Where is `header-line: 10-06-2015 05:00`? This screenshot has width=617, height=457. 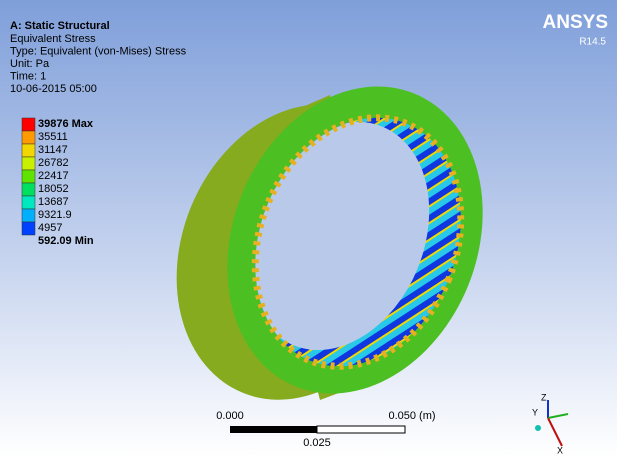 header-line: 10-06-2015 05:00 is located at coordinates (53, 89).